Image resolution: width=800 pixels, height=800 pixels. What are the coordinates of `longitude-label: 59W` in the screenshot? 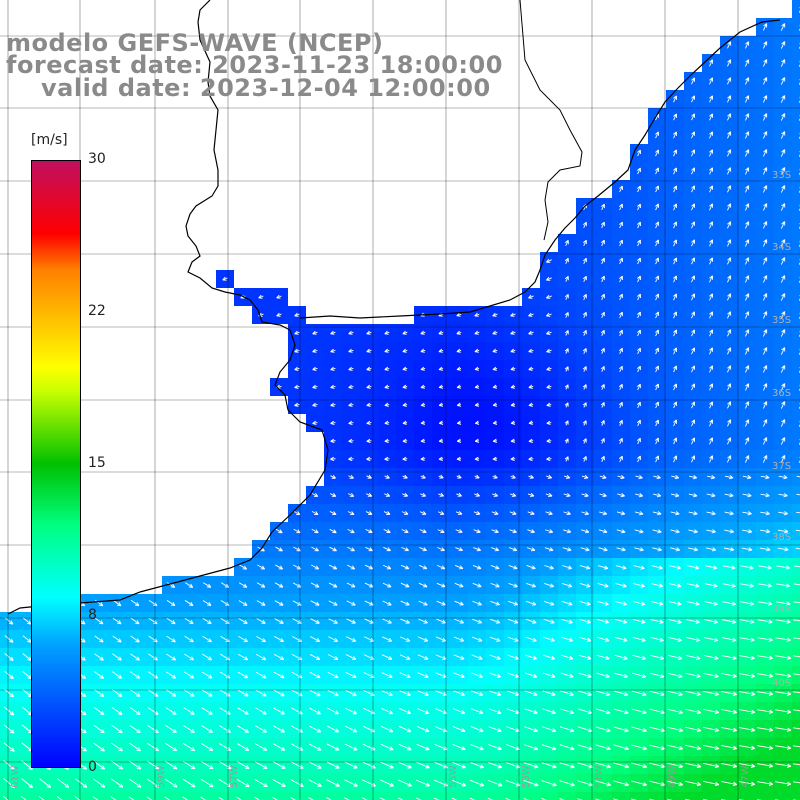 It's located at (161, 776).